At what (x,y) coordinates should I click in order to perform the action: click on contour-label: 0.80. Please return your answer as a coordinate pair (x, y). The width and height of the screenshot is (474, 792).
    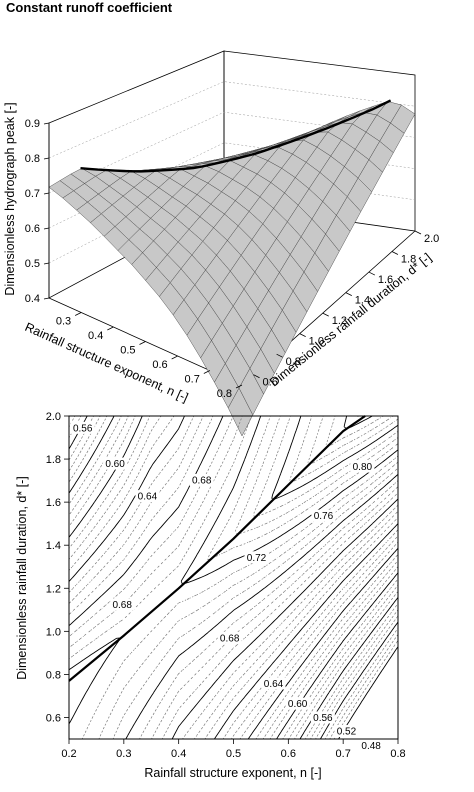
    Looking at the image, I should click on (363, 467).